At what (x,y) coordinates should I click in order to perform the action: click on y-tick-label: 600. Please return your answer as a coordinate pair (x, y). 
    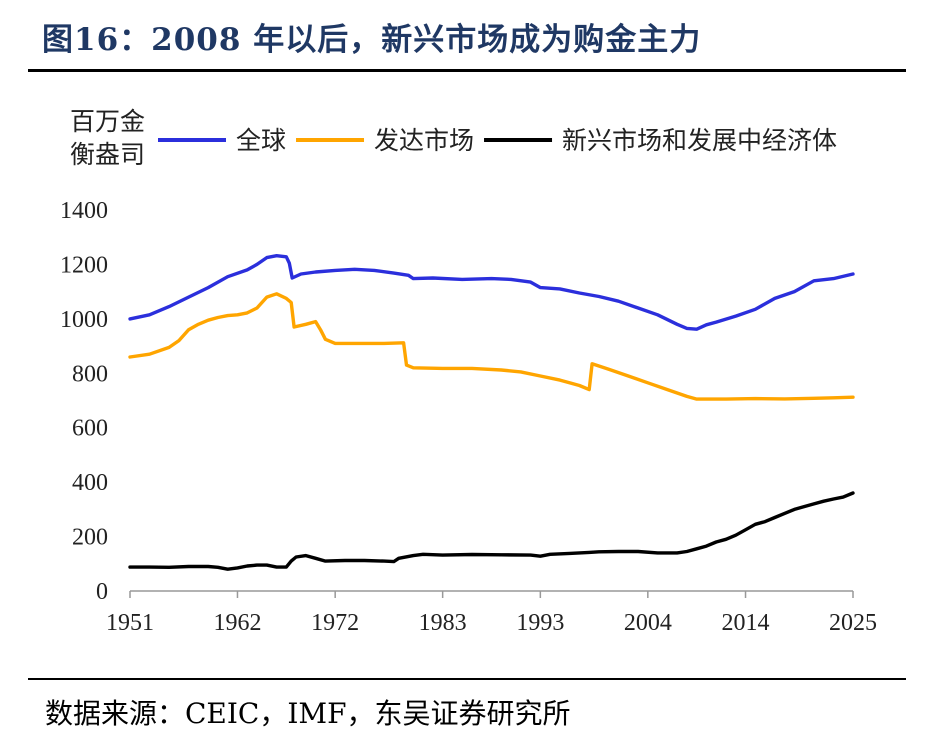
    Looking at the image, I should click on (90, 429).